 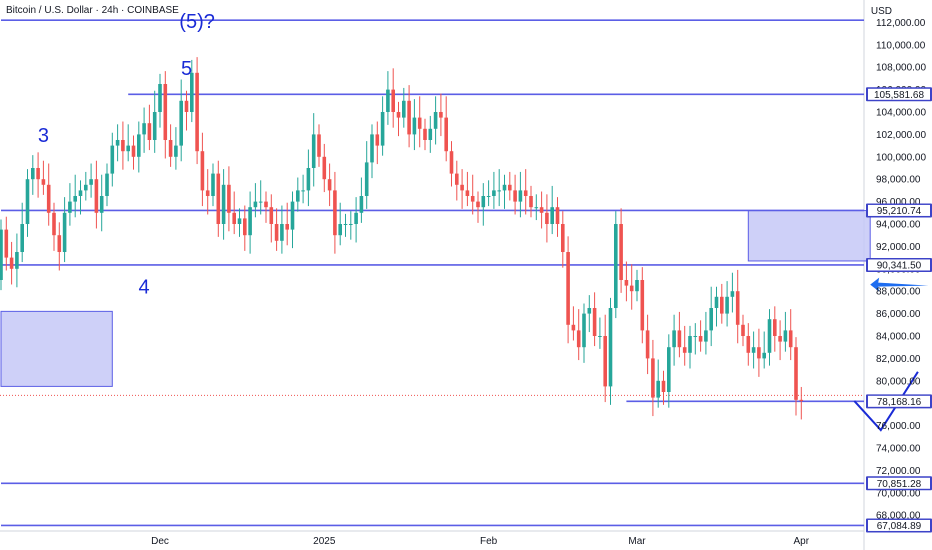 I want to click on currency-label: USD, so click(x=881, y=11).